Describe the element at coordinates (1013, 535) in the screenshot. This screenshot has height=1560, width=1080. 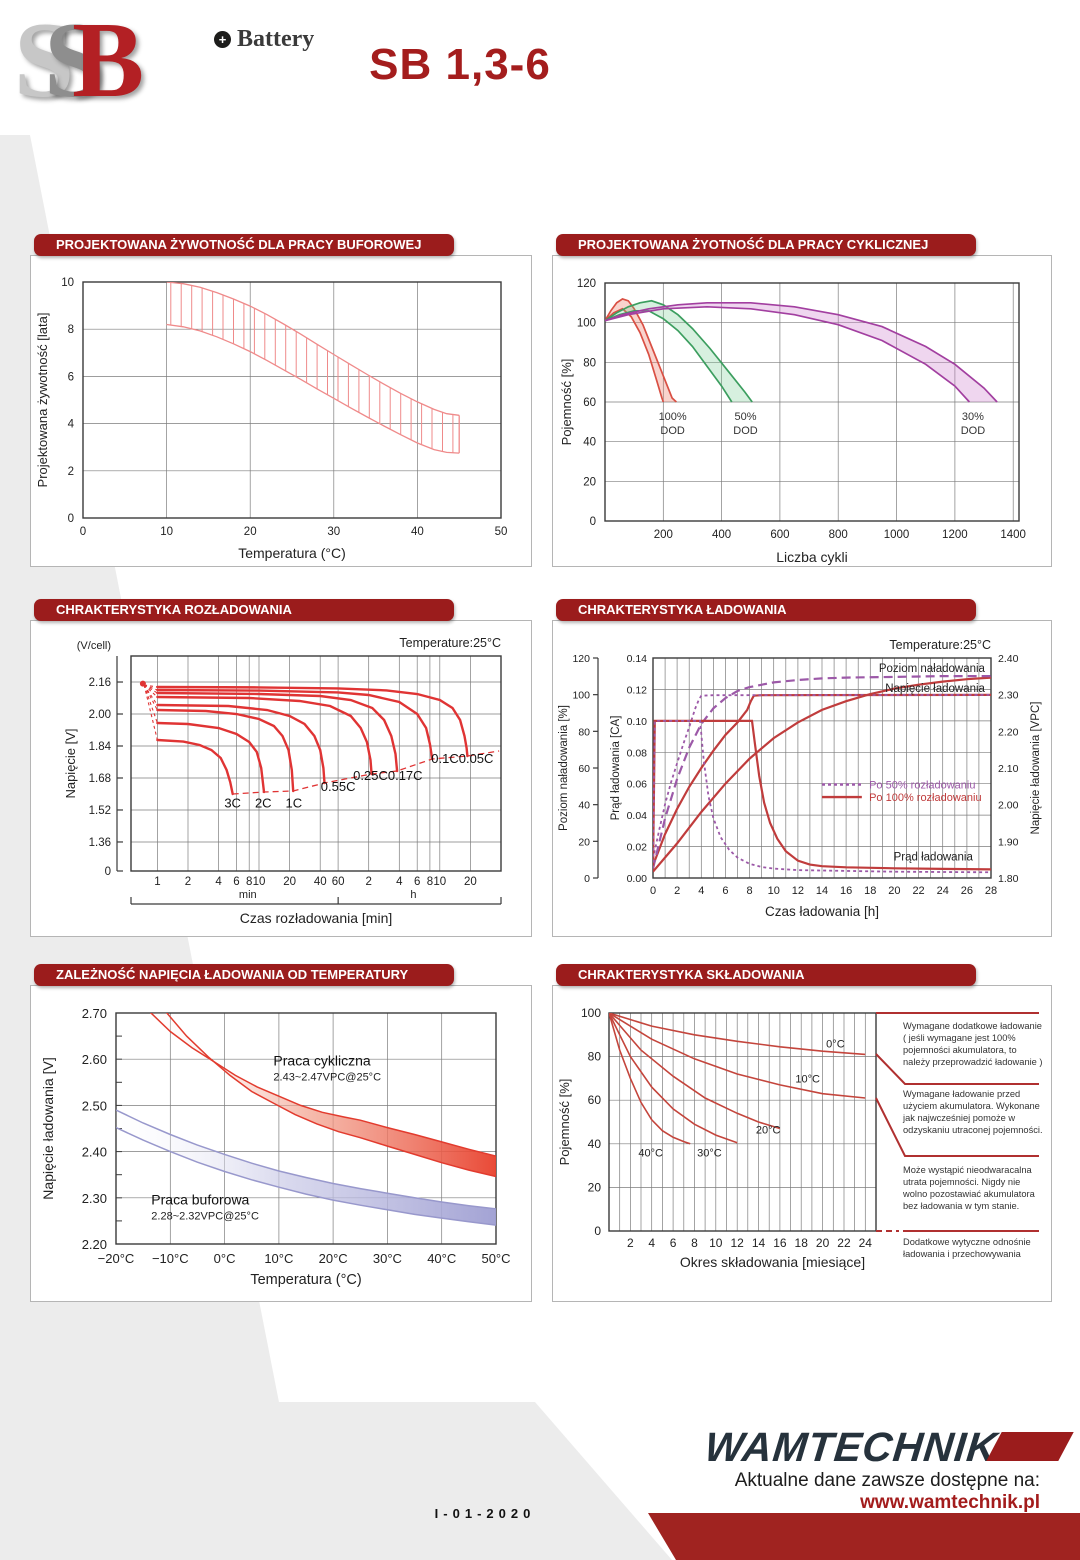
I see `svg-text: 1400` at that location.